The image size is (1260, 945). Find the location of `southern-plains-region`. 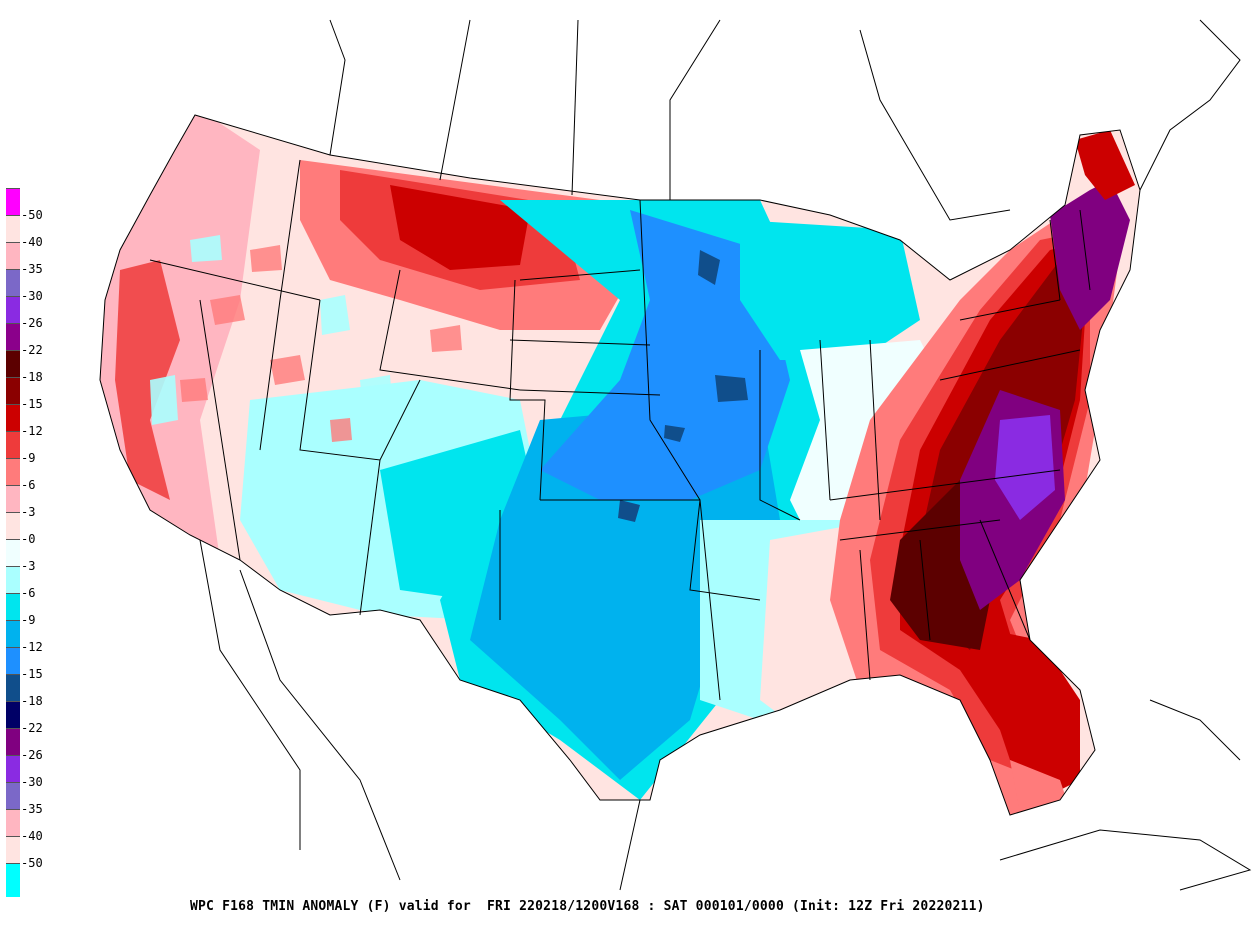

southern-plains-region is located at coordinates (625, 590).